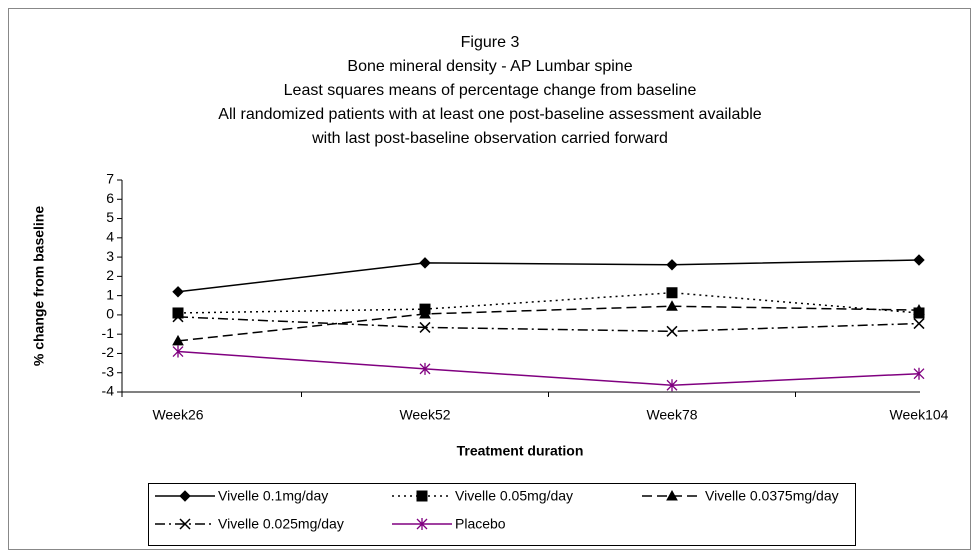 This screenshot has height=558, width=980. What do you see at coordinates (108, 333) in the screenshot?
I see `y-tick-label: -1` at bounding box center [108, 333].